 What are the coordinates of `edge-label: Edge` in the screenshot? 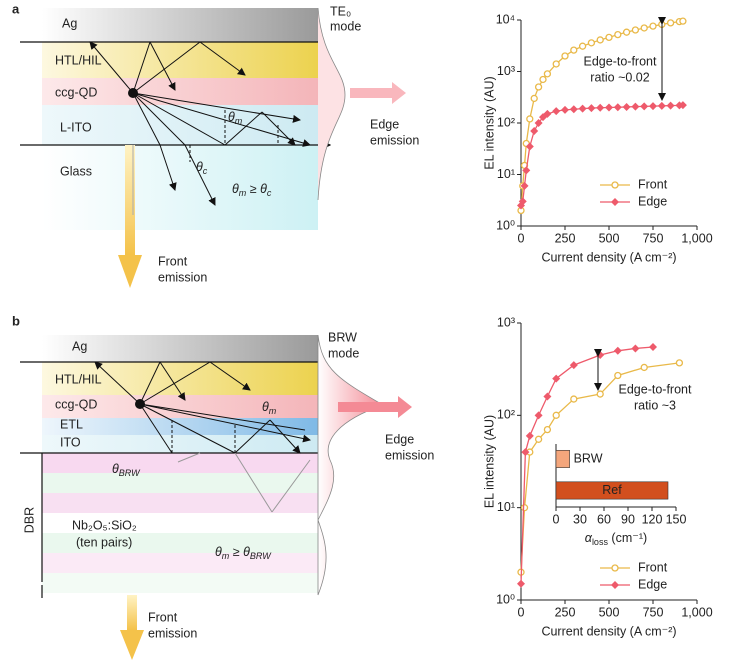 It's located at (384, 124).